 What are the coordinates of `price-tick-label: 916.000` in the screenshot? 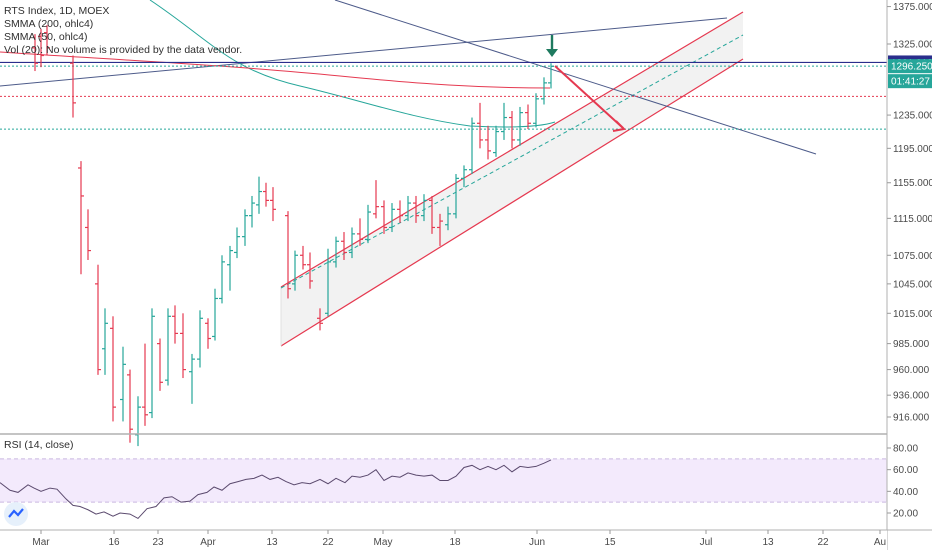 It's located at (911, 418).